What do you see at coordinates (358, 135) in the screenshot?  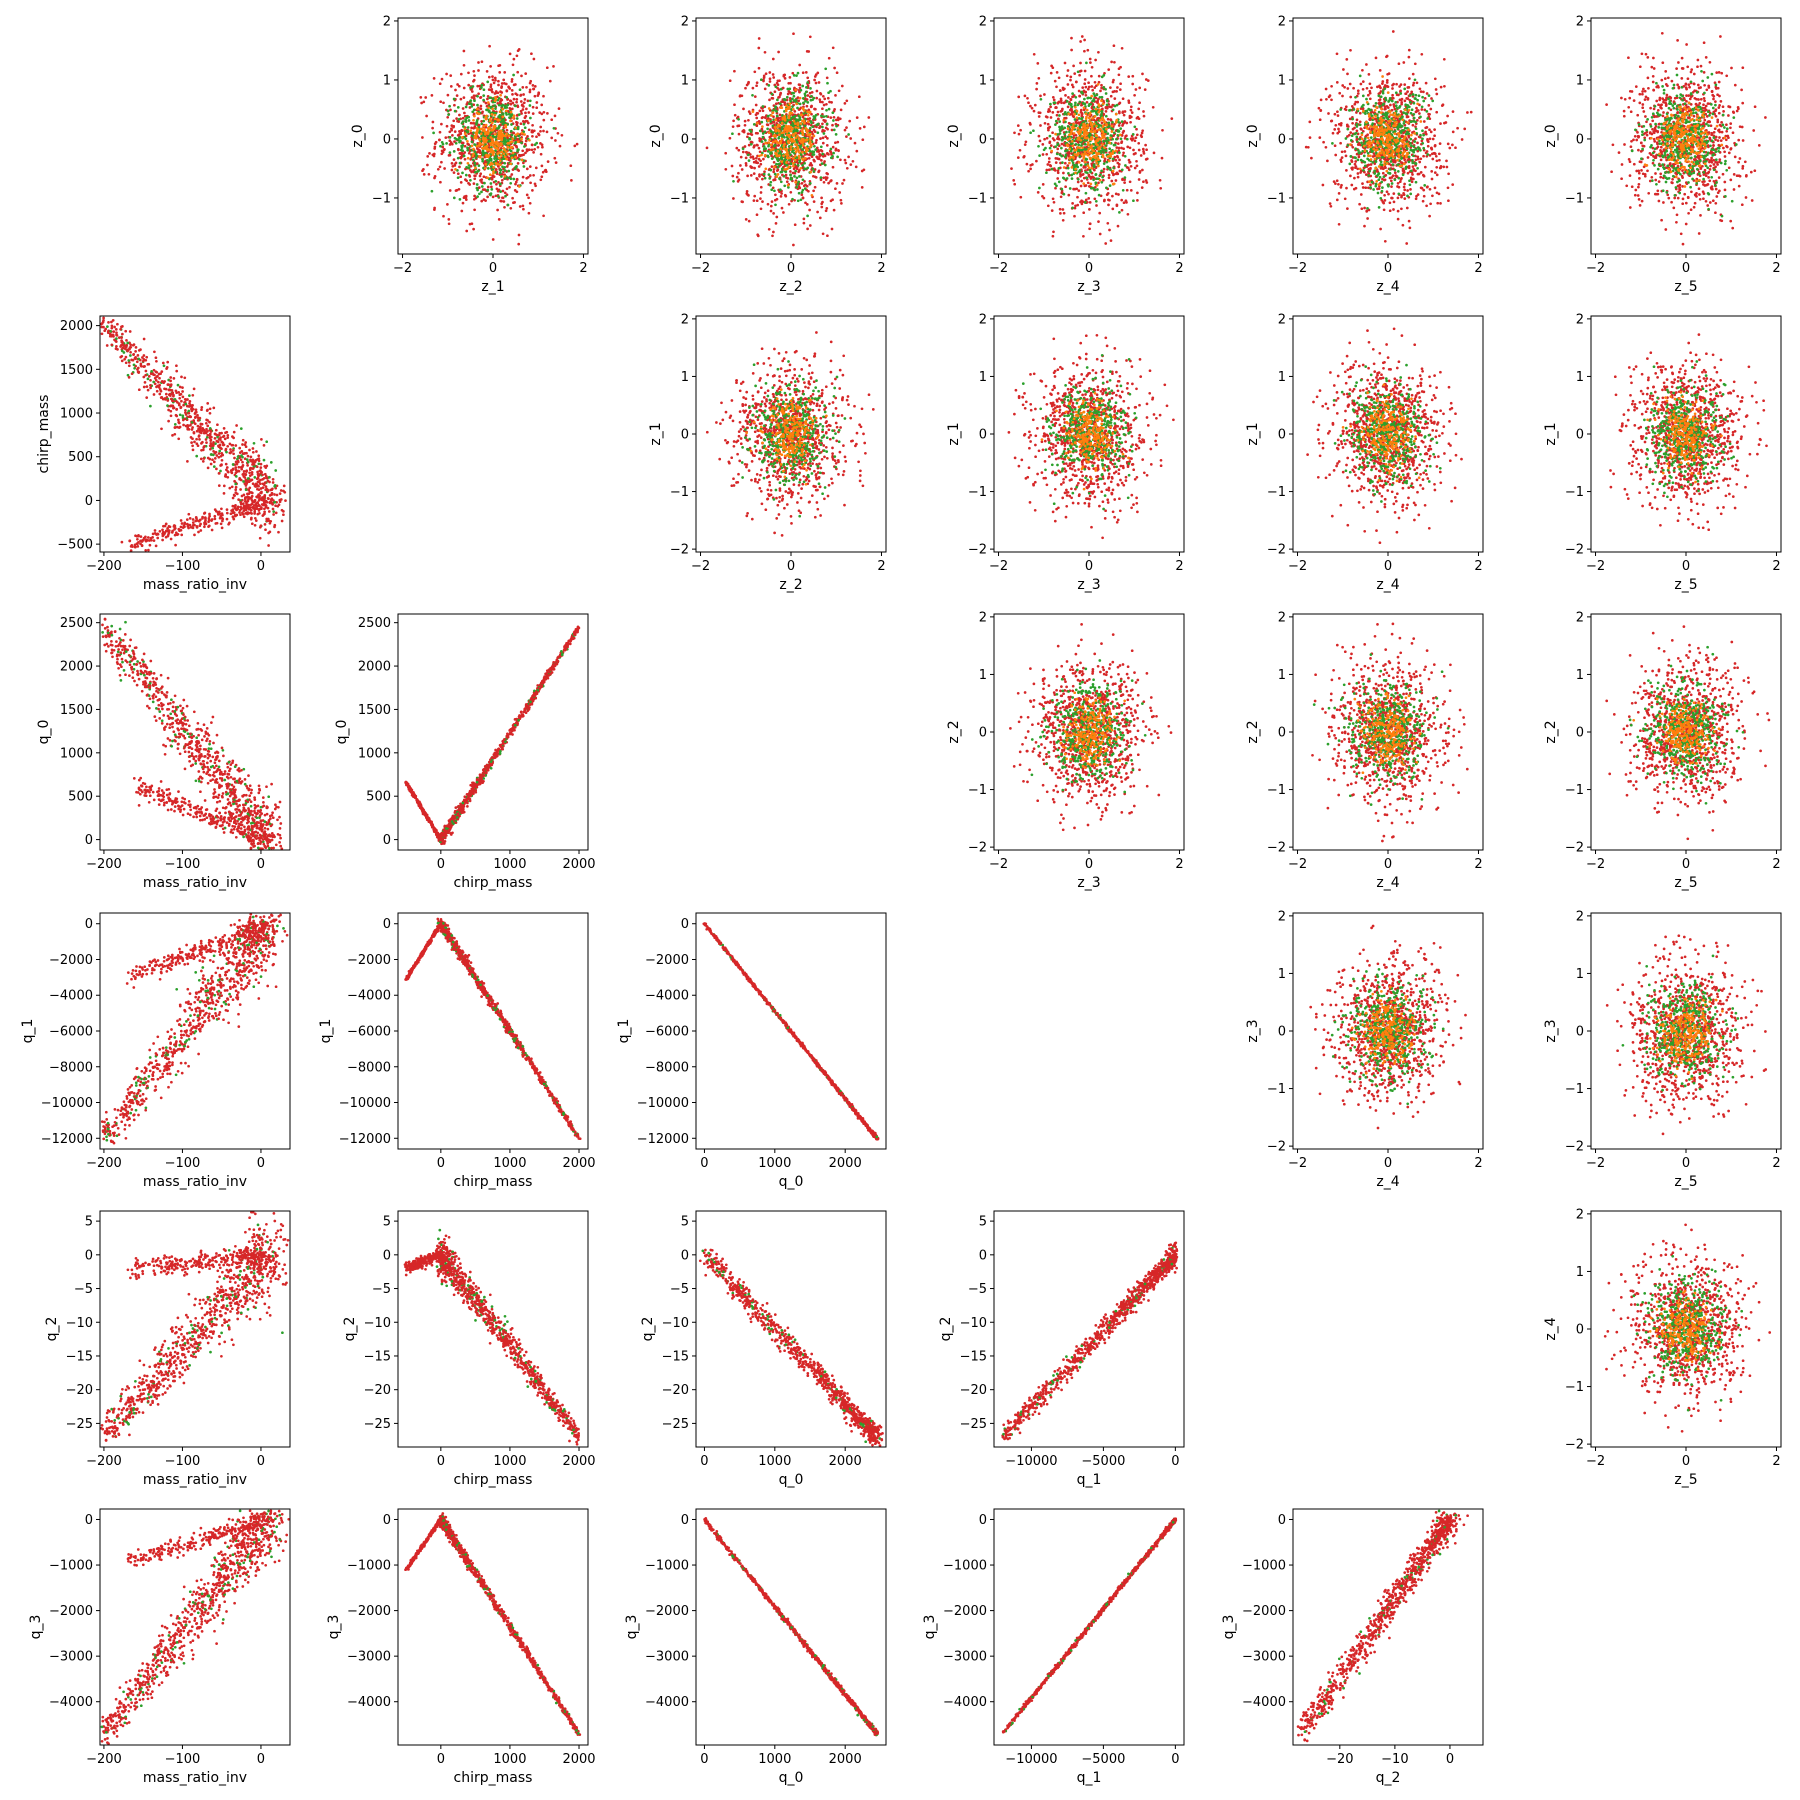 I see `y-axis-label-r0c1: z_0` at bounding box center [358, 135].